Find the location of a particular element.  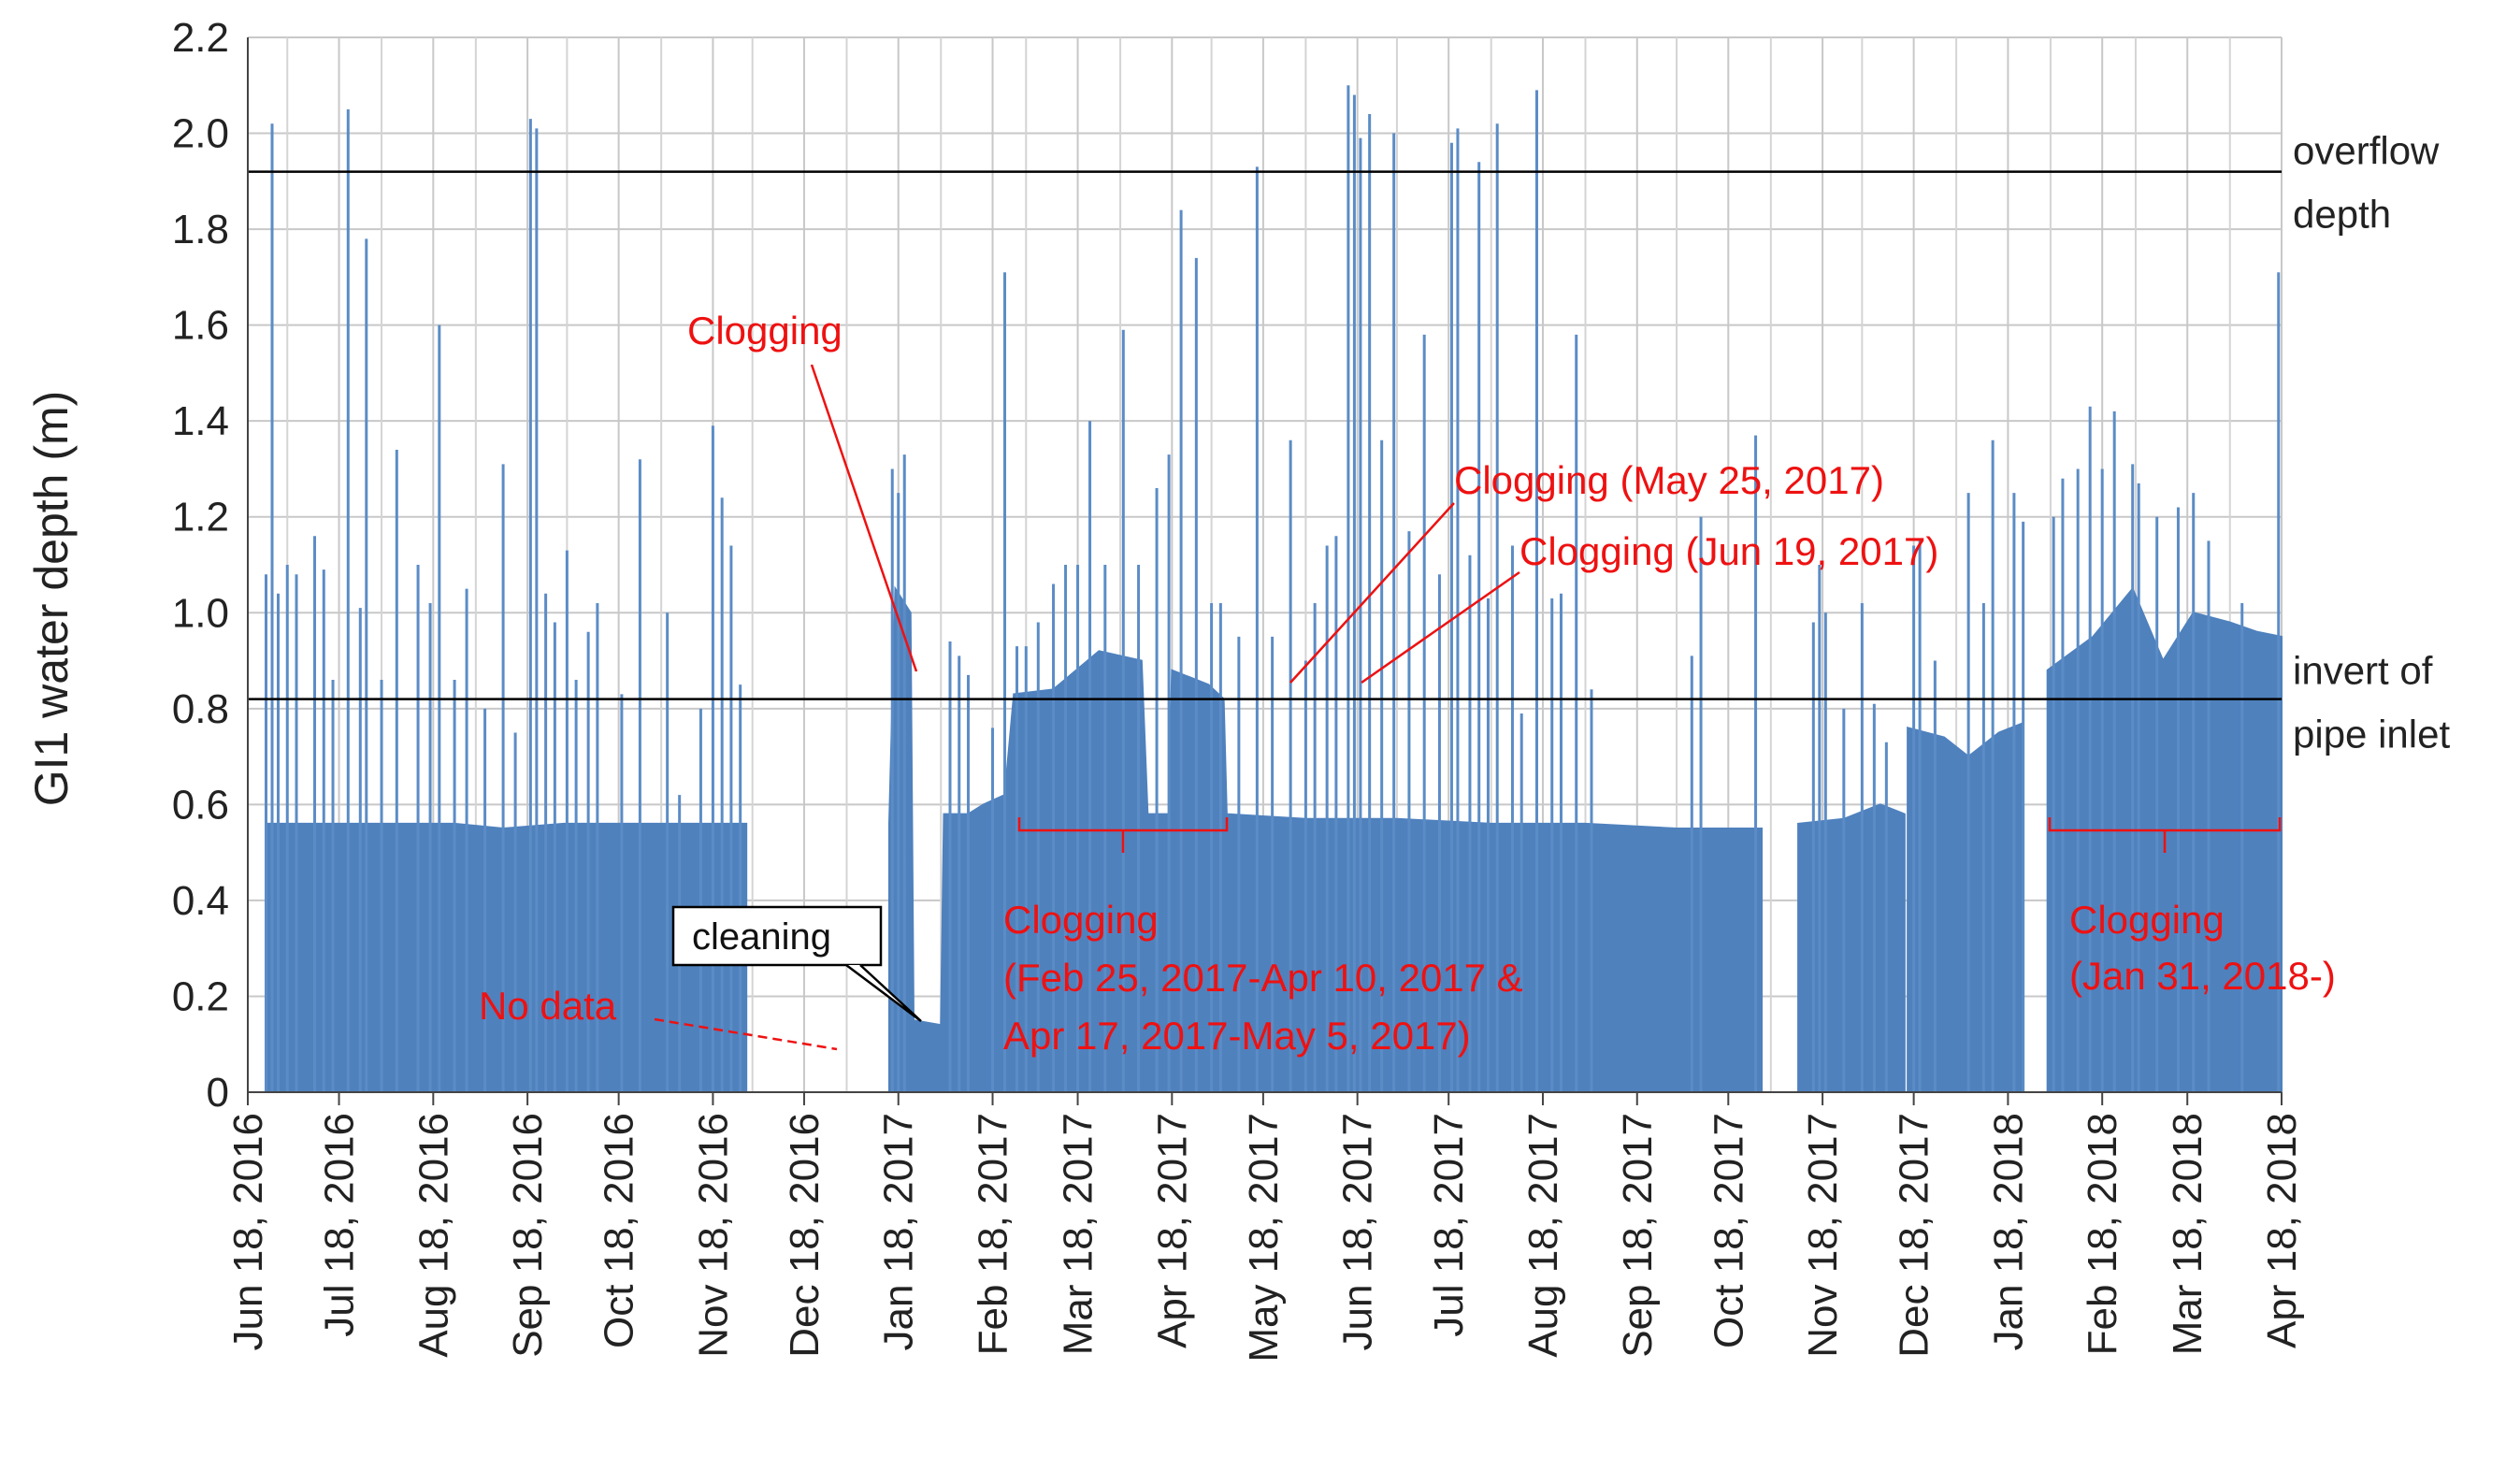

reference-line-label: pipe inlet is located at coordinates (2371, 734).